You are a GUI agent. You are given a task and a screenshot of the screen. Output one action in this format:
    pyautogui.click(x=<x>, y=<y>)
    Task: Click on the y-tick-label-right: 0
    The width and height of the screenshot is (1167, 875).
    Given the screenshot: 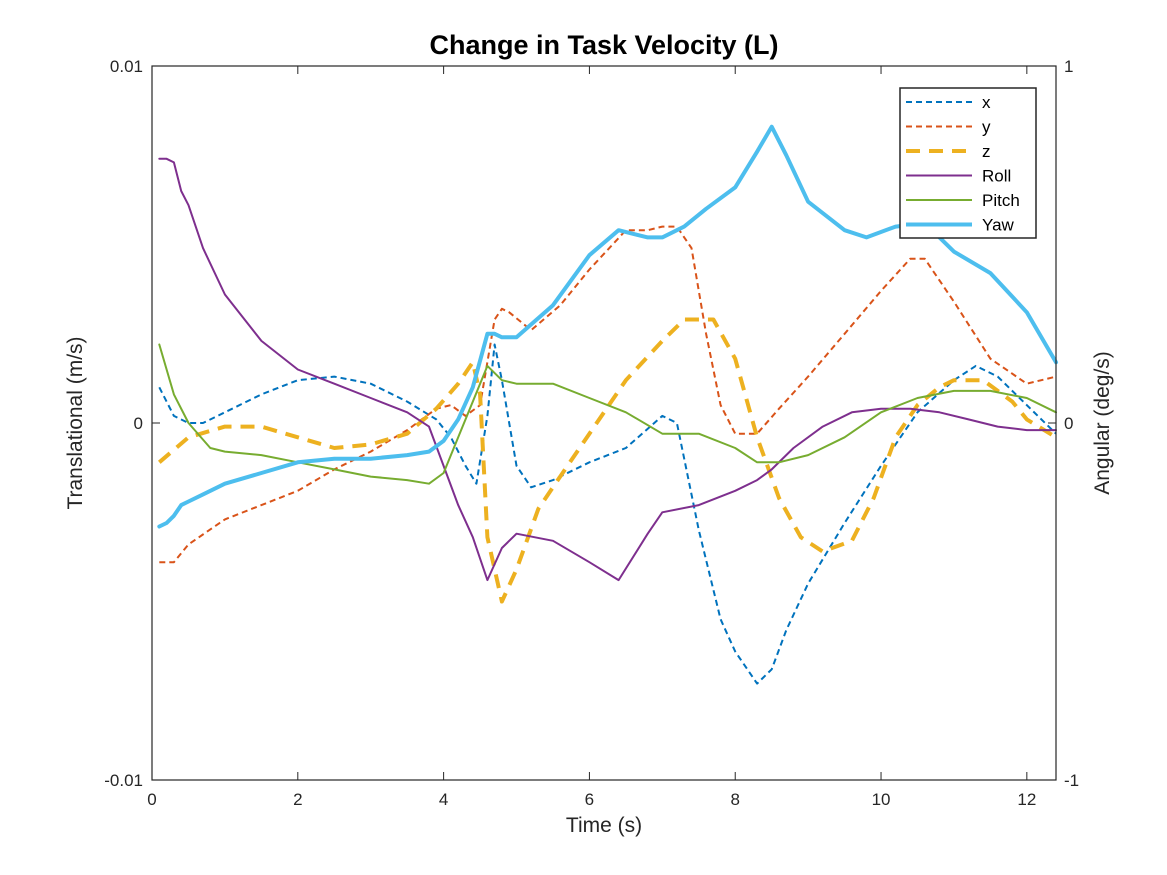 What is the action you would take?
    pyautogui.click(x=1068, y=423)
    